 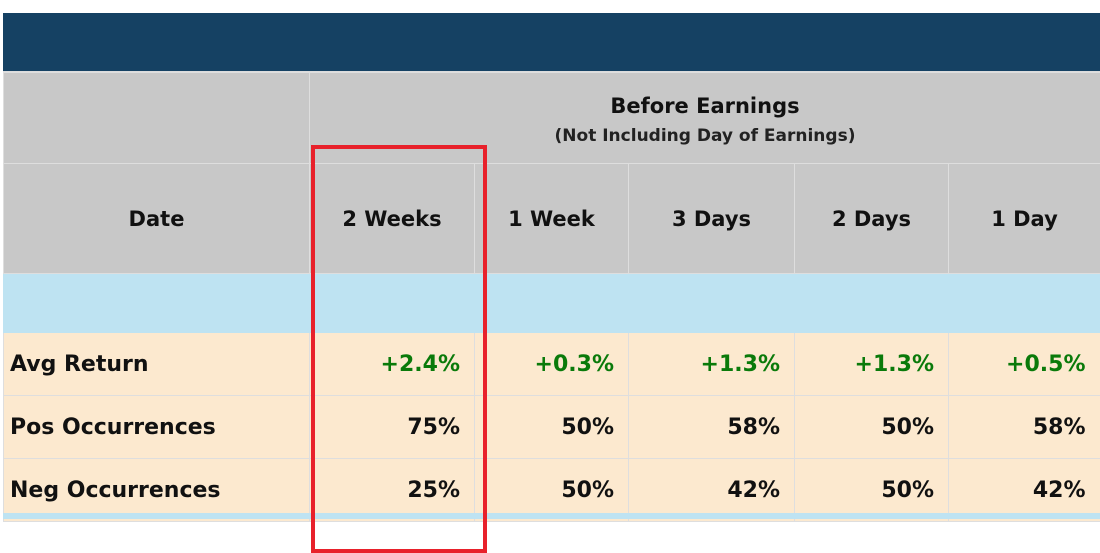 What do you see at coordinates (551, 42) in the screenshot?
I see `table-title-bar` at bounding box center [551, 42].